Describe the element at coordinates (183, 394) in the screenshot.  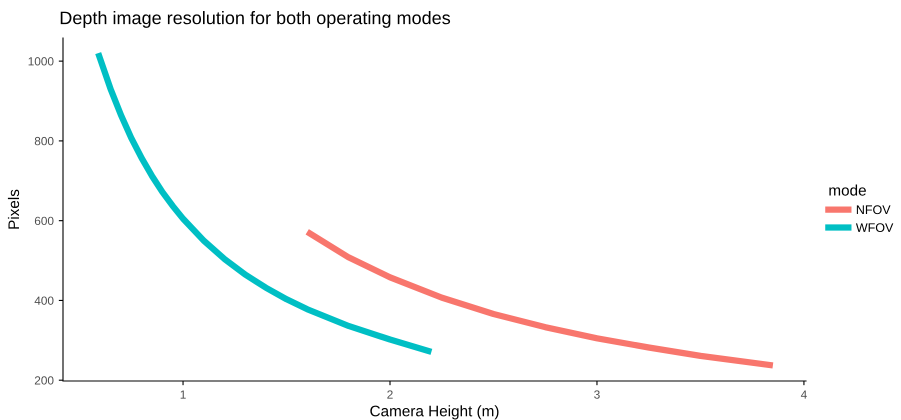
I see `x-tick-label: 1` at that location.